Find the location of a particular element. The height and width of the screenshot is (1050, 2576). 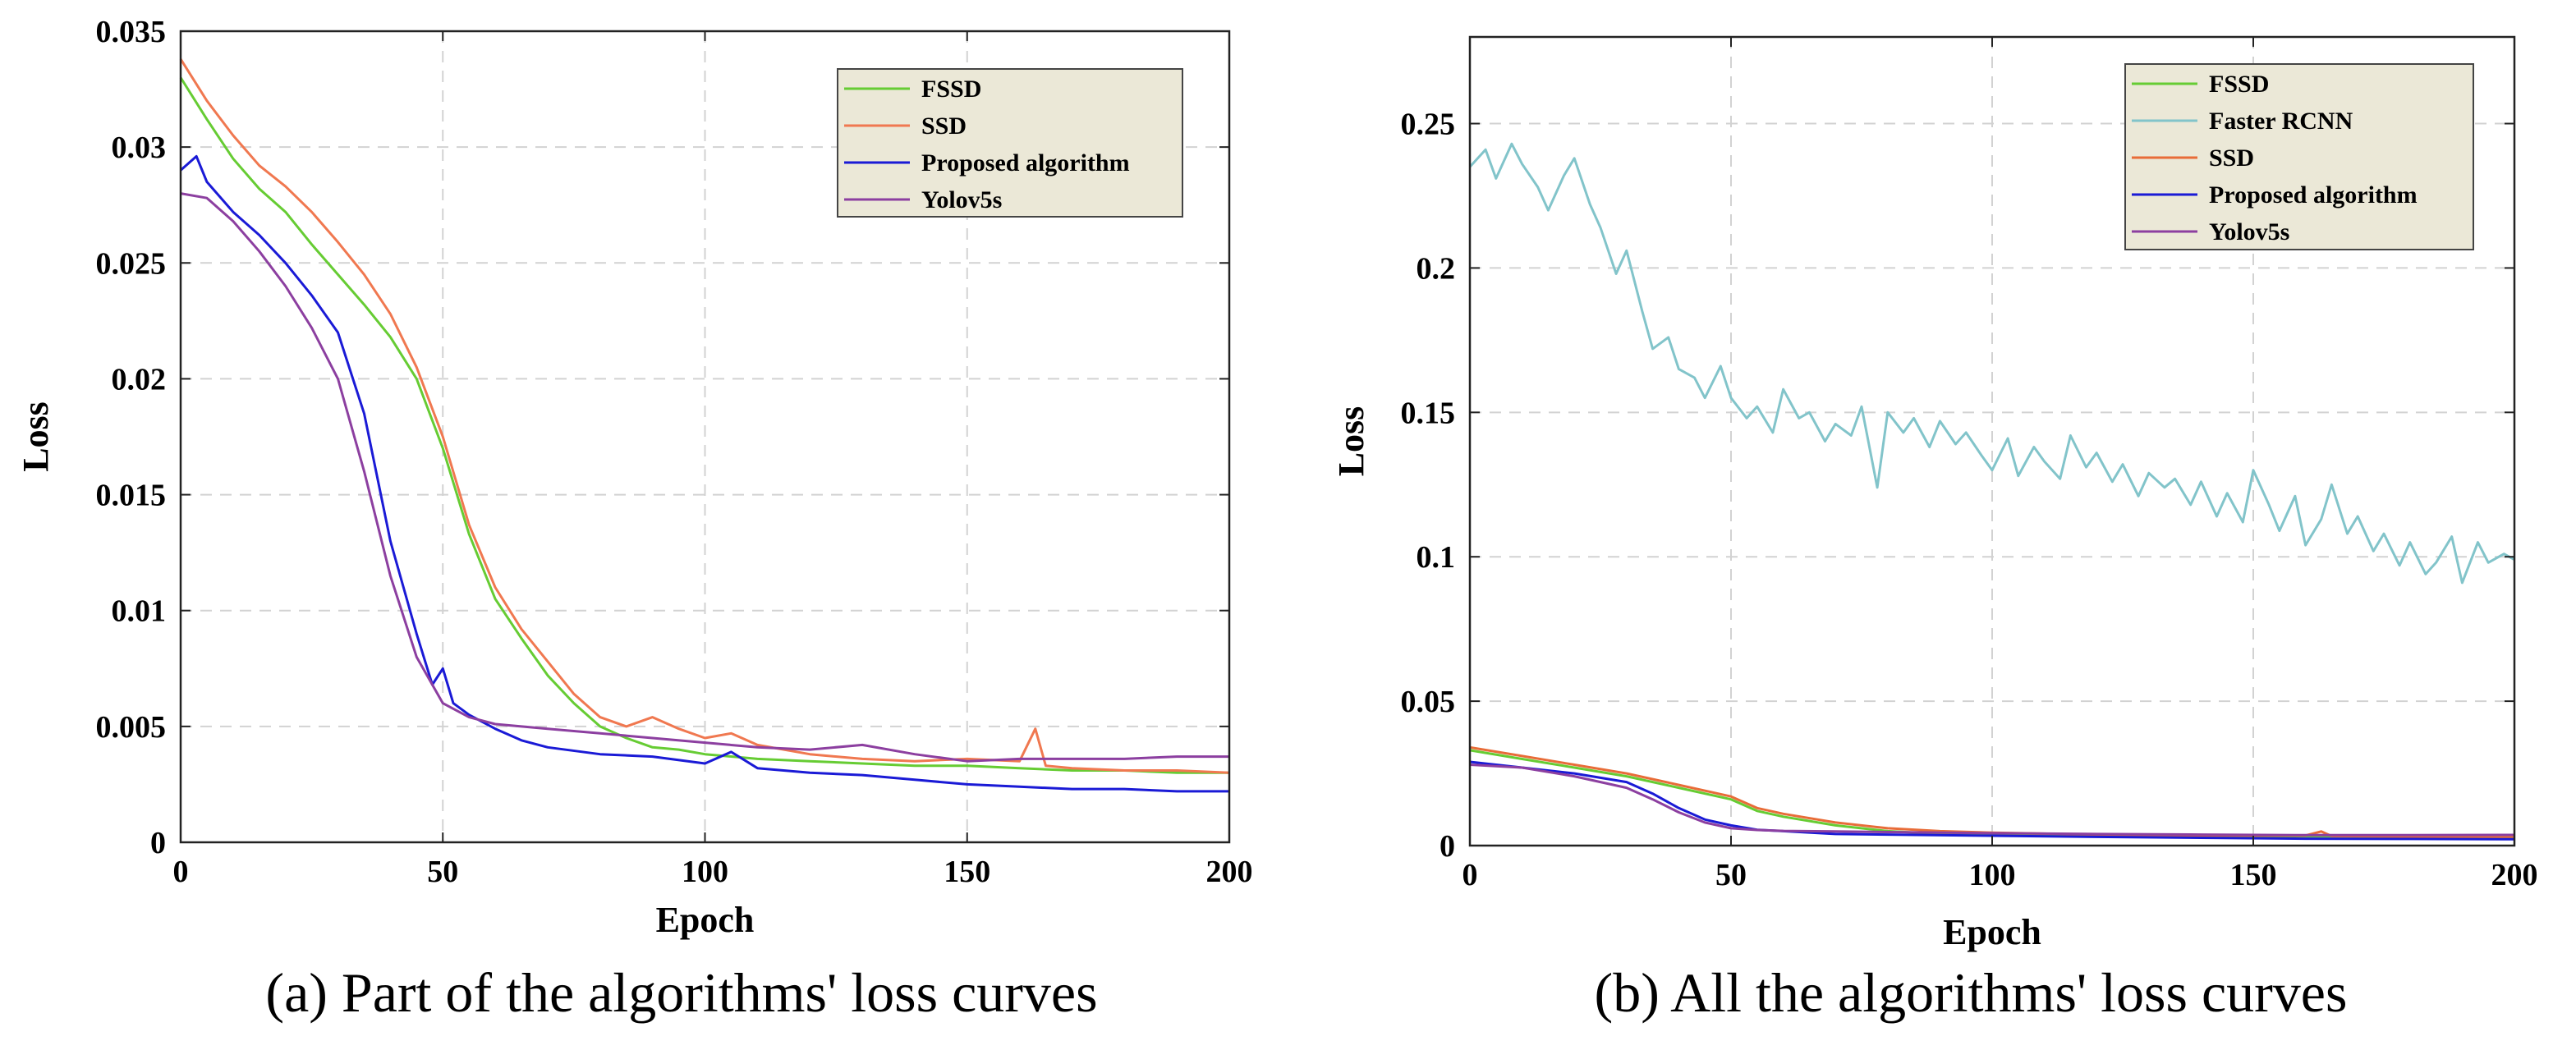

y-tick-label: 0.035 is located at coordinates (131, 32).